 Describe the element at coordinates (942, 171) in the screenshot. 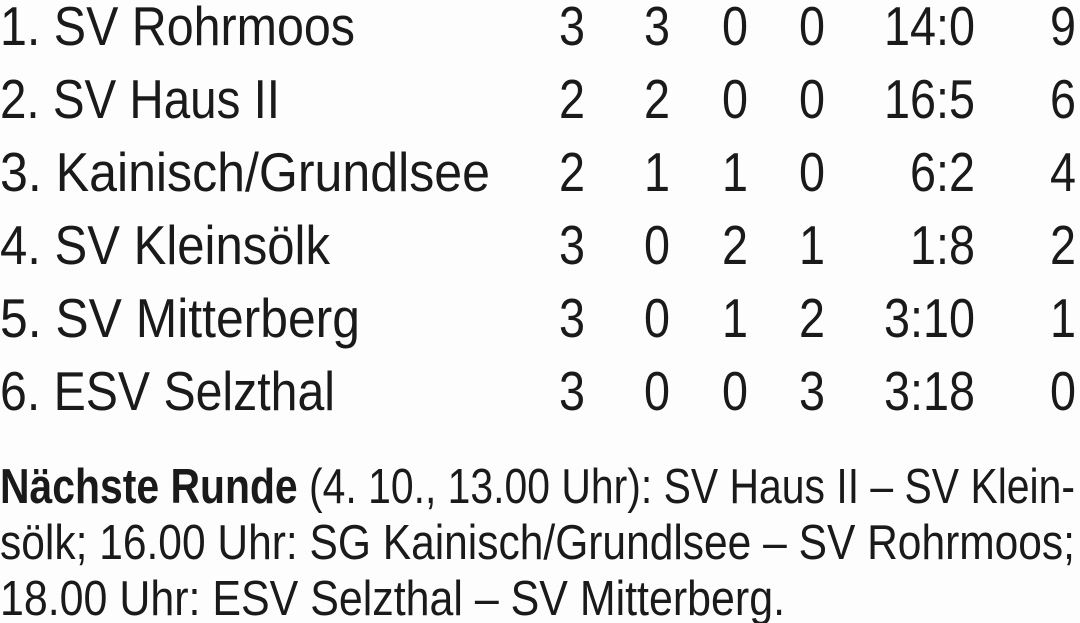

I see `goals-cell: 6:2` at that location.